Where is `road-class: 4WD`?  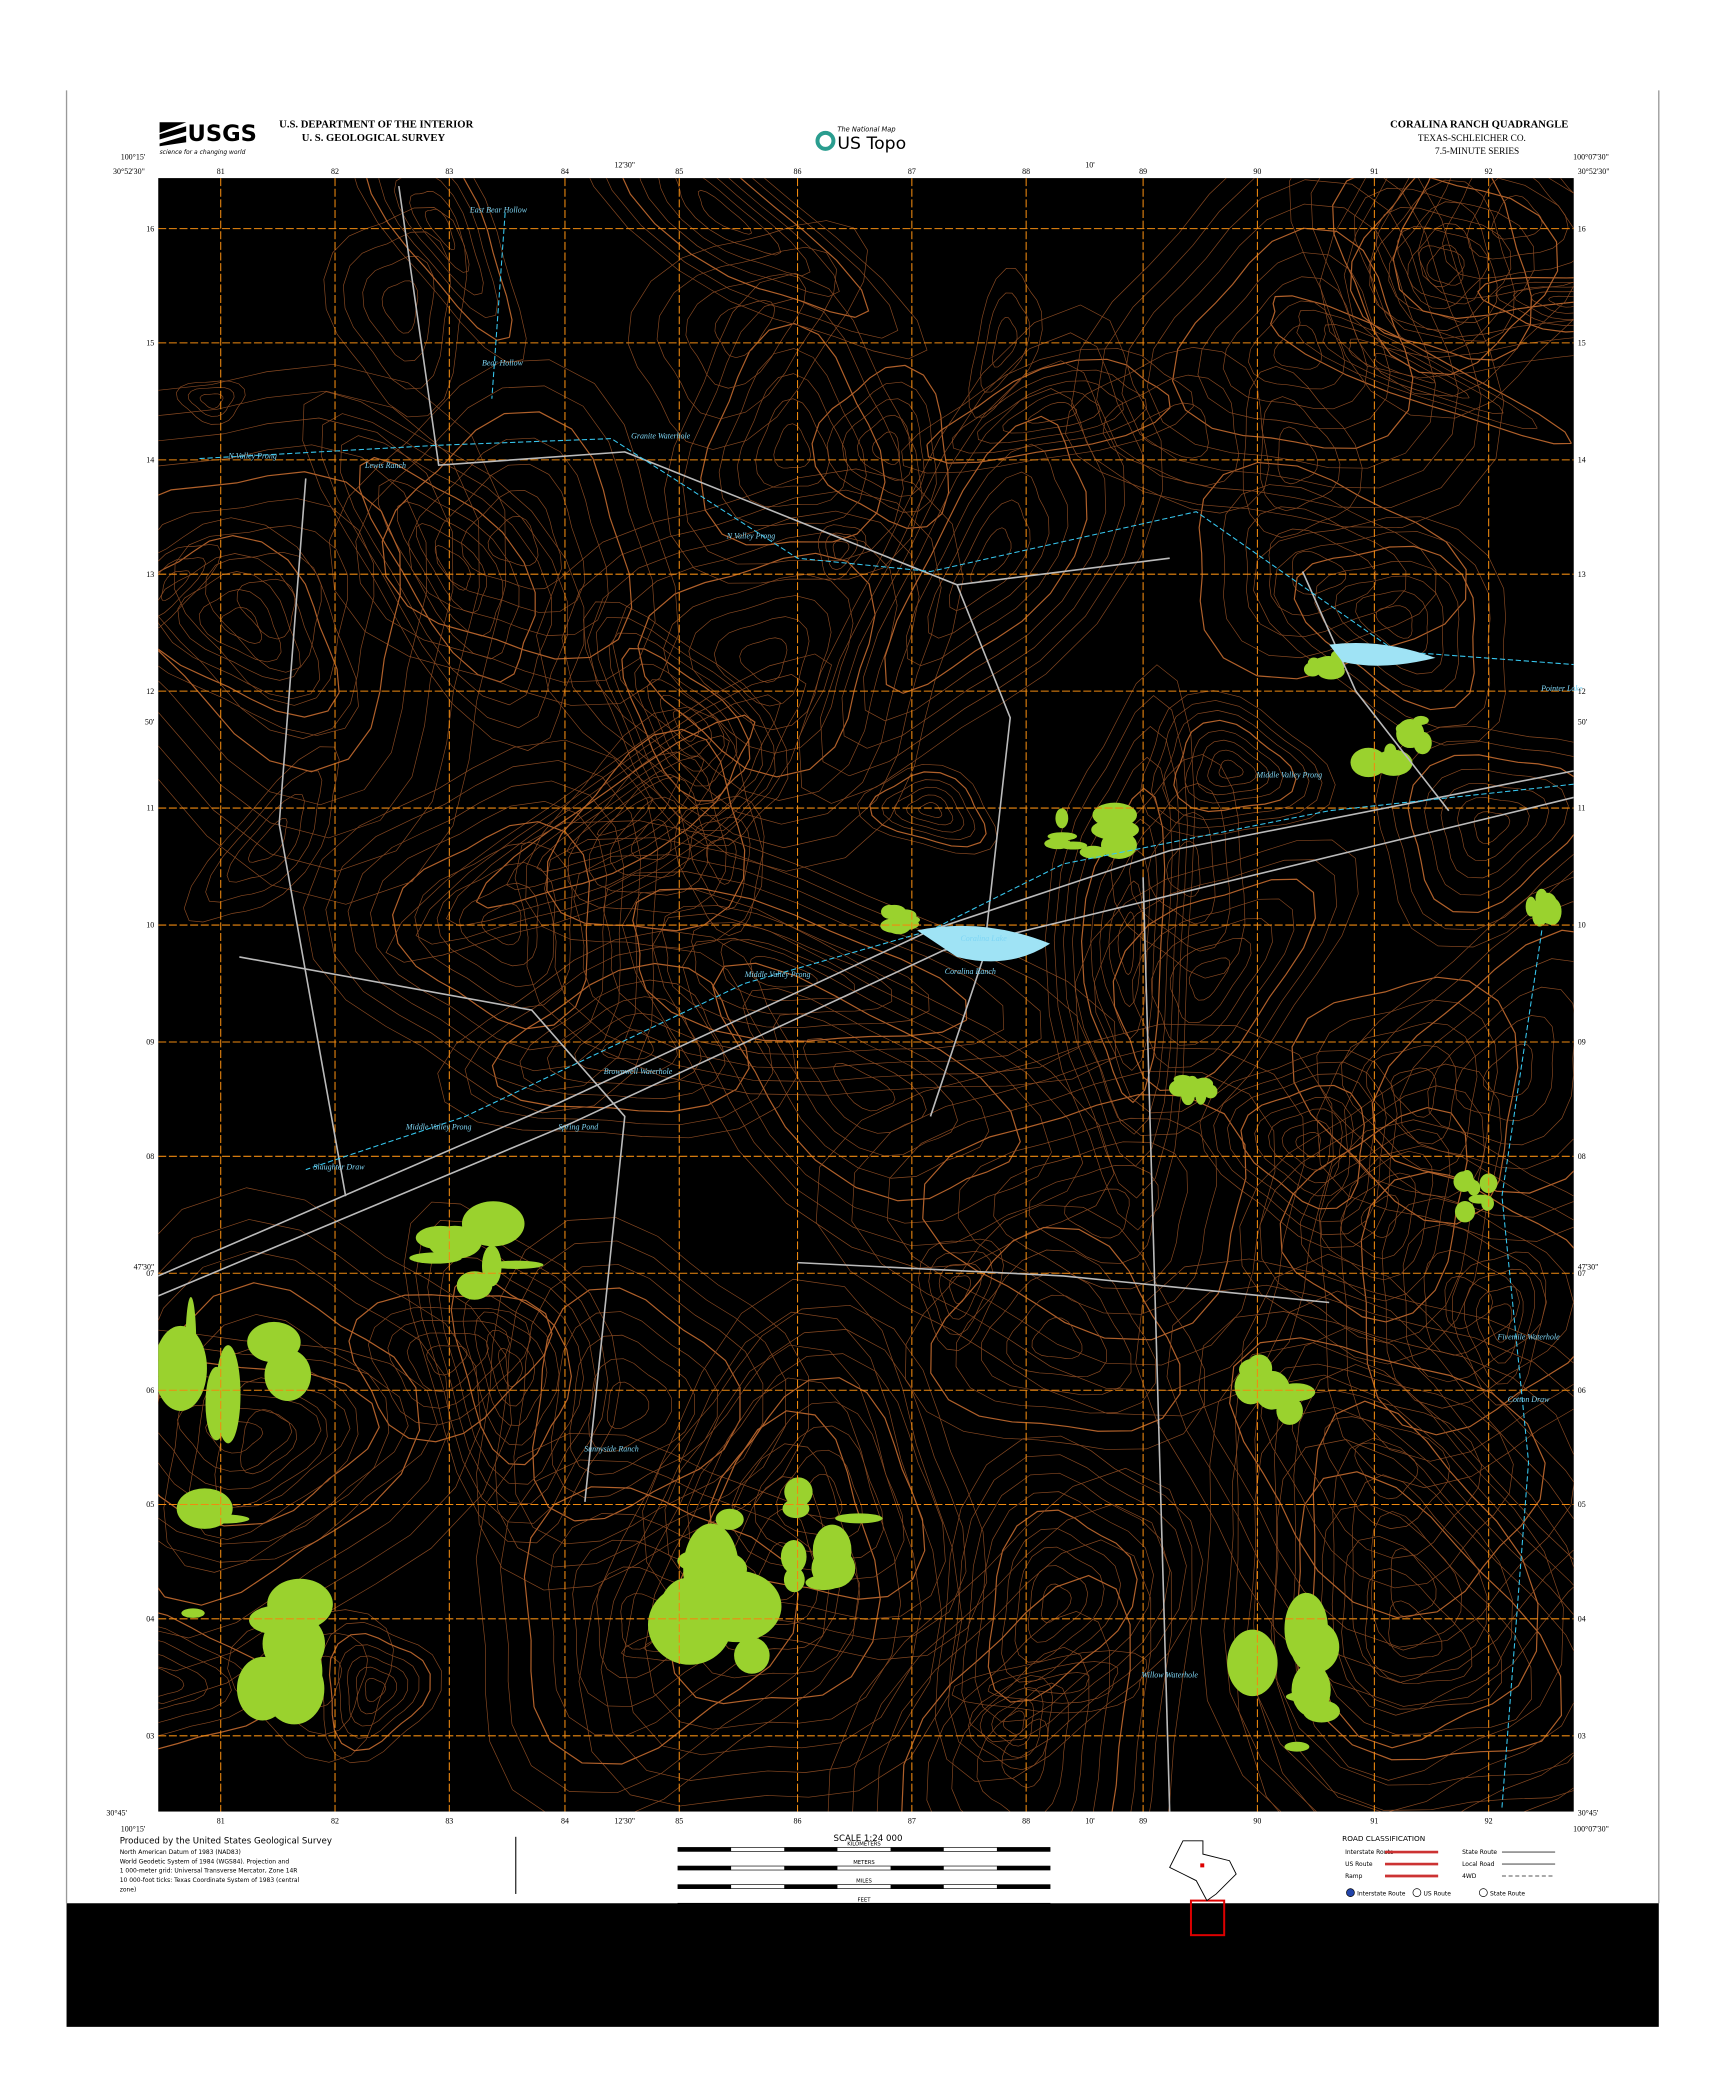
road-class: 4WD is located at coordinates (1469, 1876).